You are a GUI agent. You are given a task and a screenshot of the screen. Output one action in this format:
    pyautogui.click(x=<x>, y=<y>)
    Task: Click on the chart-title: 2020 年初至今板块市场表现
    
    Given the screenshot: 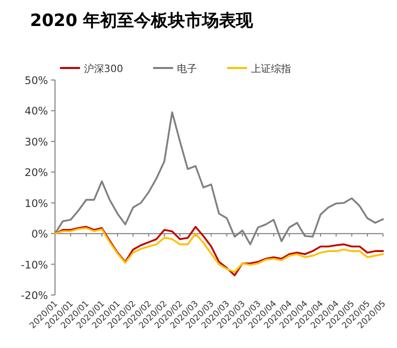 What is the action you would take?
    pyautogui.click(x=142, y=21)
    